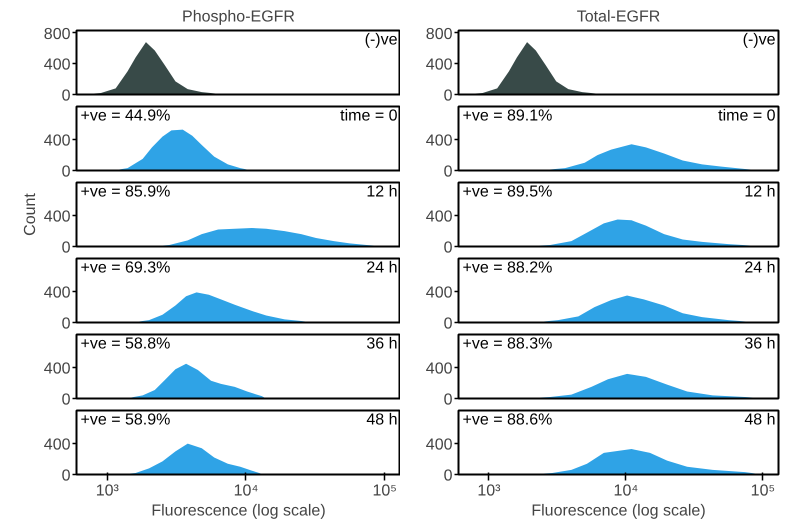 The height and width of the screenshot is (532, 785). Describe the element at coordinates (125, 192) in the screenshot. I see `annotation: +ve = 85.9%` at that location.